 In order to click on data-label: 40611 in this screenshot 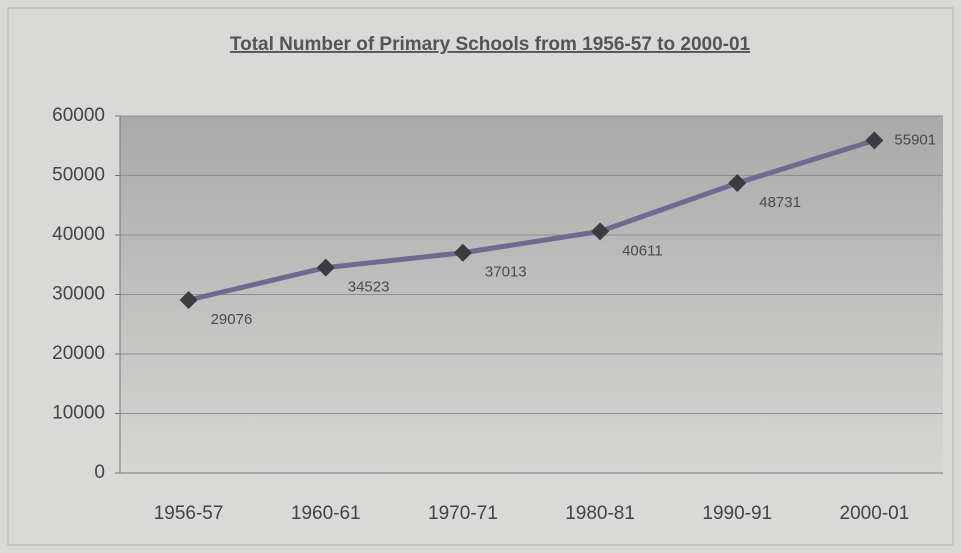, I will do `click(642, 250)`.